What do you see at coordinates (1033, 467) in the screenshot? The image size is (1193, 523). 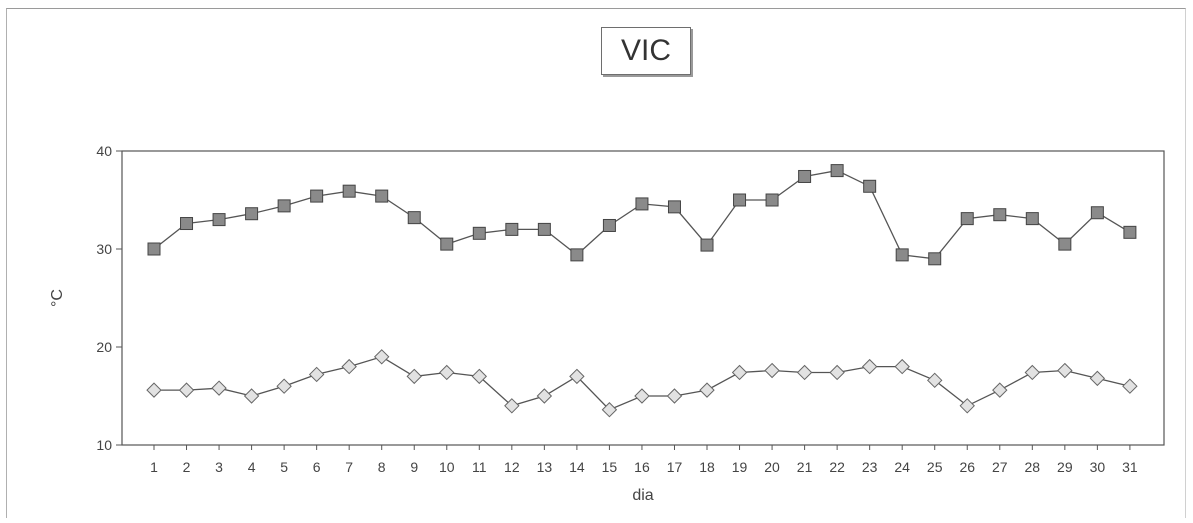 I see `x-tick-label: 28` at bounding box center [1033, 467].